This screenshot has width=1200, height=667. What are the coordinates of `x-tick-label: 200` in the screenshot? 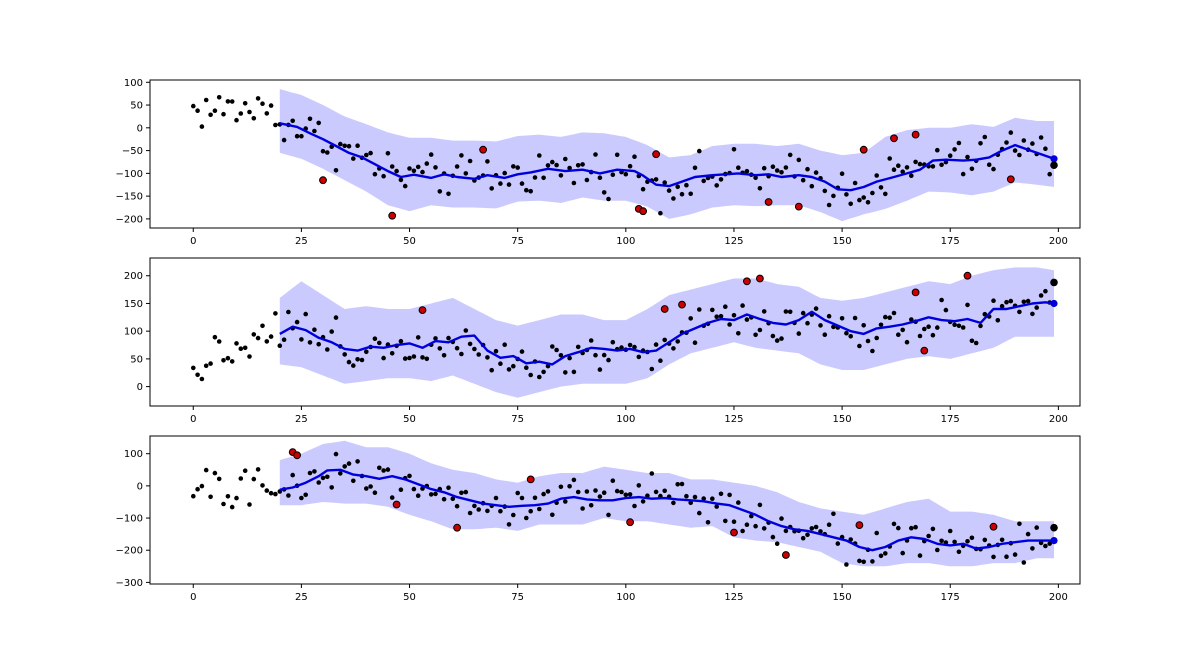 It's located at (1058, 241).